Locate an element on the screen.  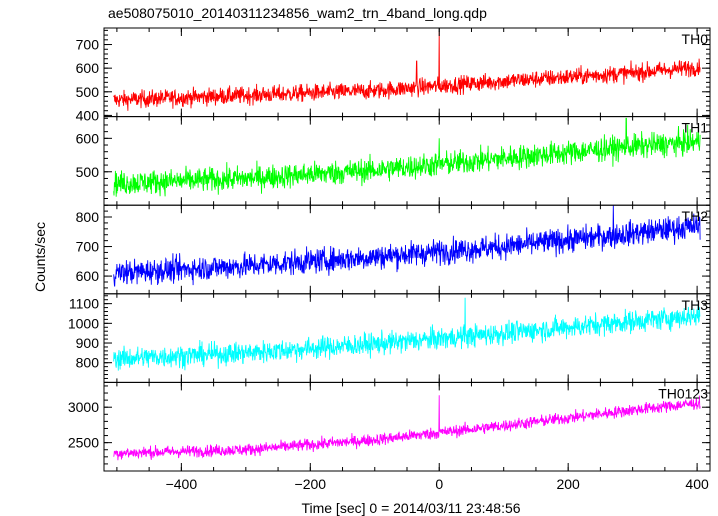
y-tick-label: 400 is located at coordinates (88, 115).